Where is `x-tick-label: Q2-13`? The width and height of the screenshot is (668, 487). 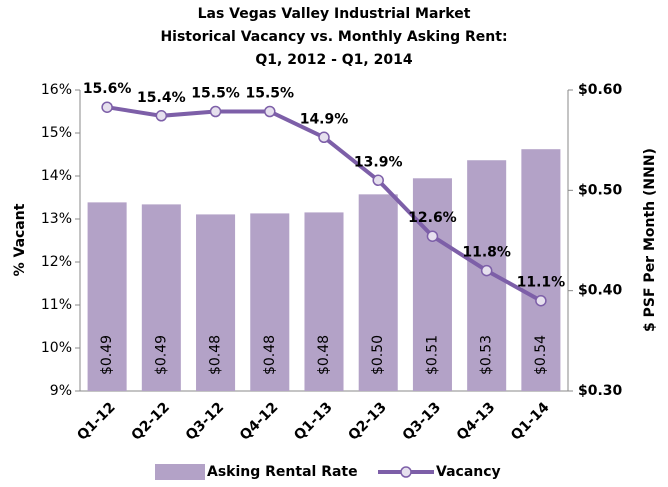
x-tick-label: Q2-13 is located at coordinates (367, 421).